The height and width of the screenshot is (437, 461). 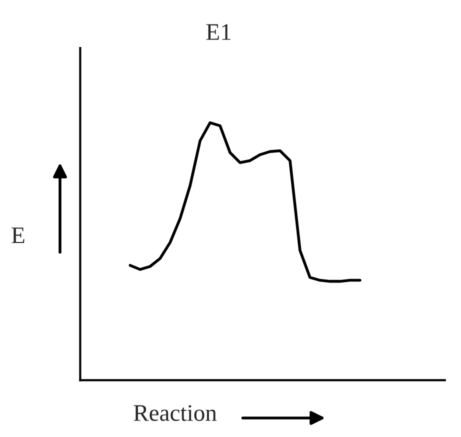 I want to click on x-axis-title: Reaction, so click(x=175, y=413).